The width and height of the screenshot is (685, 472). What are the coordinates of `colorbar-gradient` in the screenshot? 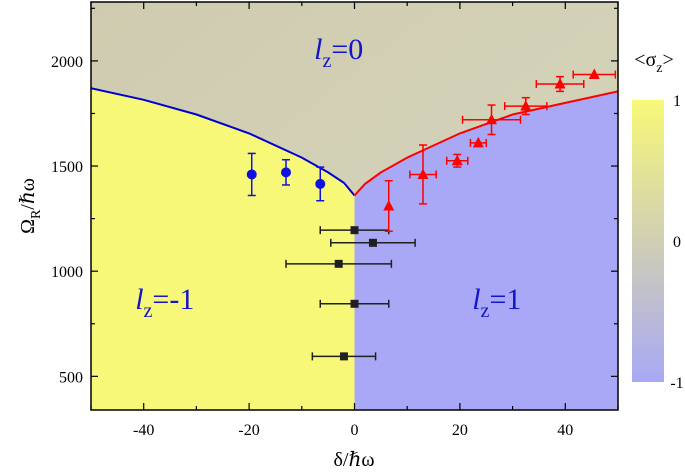 It's located at (648, 241).